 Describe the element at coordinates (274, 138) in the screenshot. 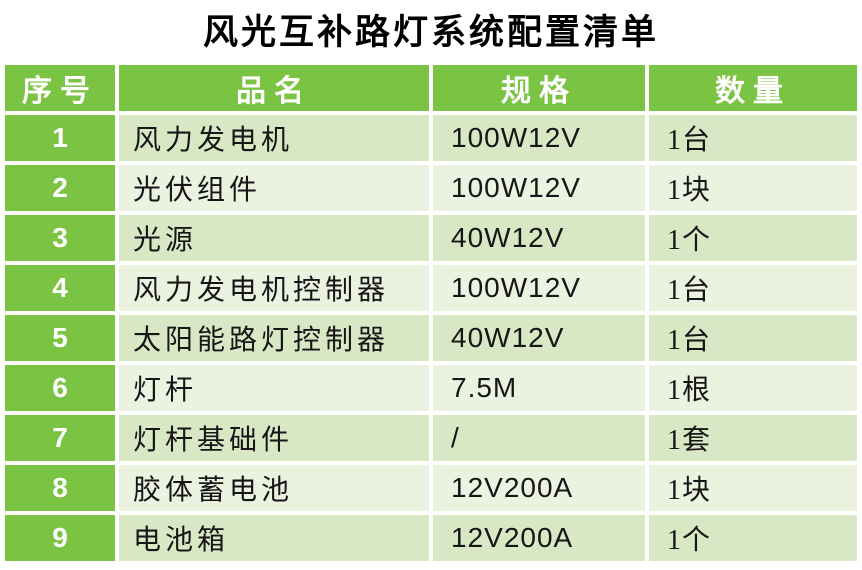

I see `product-name: 风力发电机` at that location.